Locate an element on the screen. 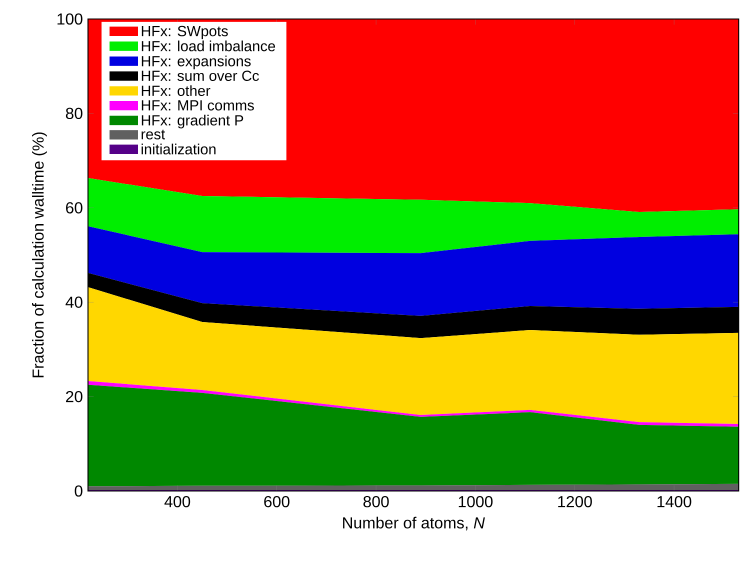  legend-label: initialization is located at coordinates (179, 149).